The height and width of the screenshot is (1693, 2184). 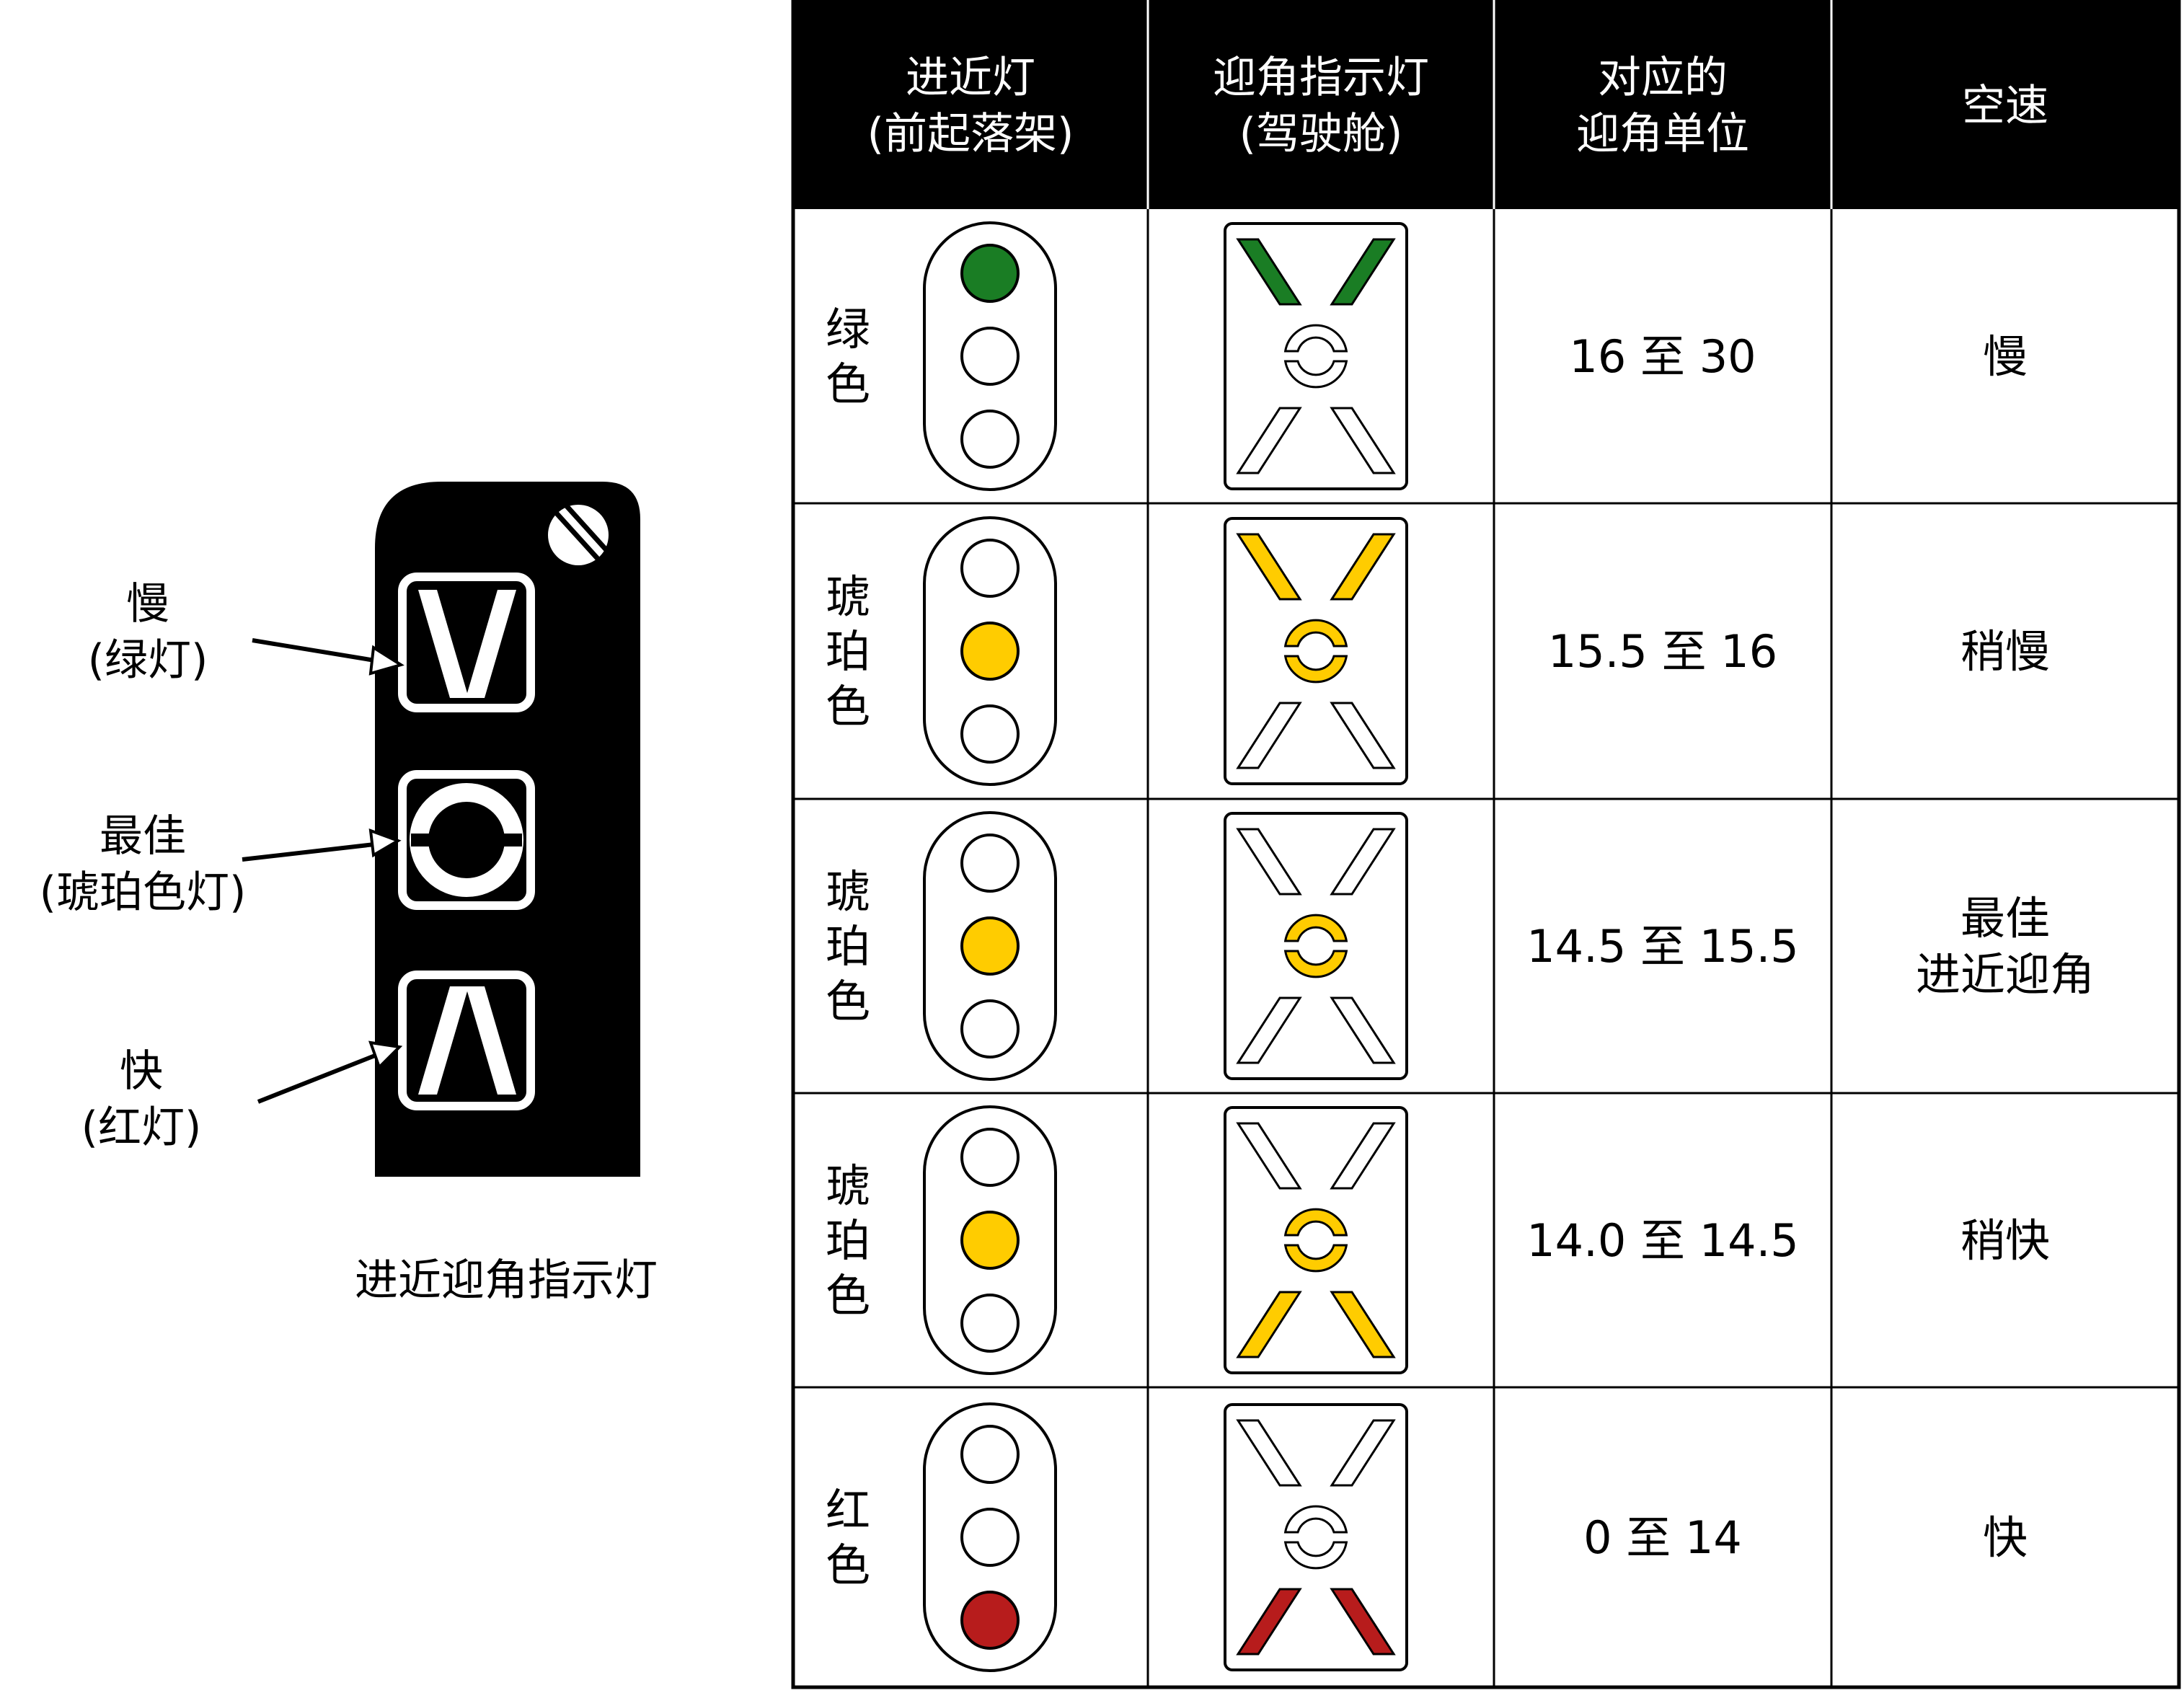 I want to click on table-row: 绿色 16 至 30 慢, so click(x=1427, y=356).